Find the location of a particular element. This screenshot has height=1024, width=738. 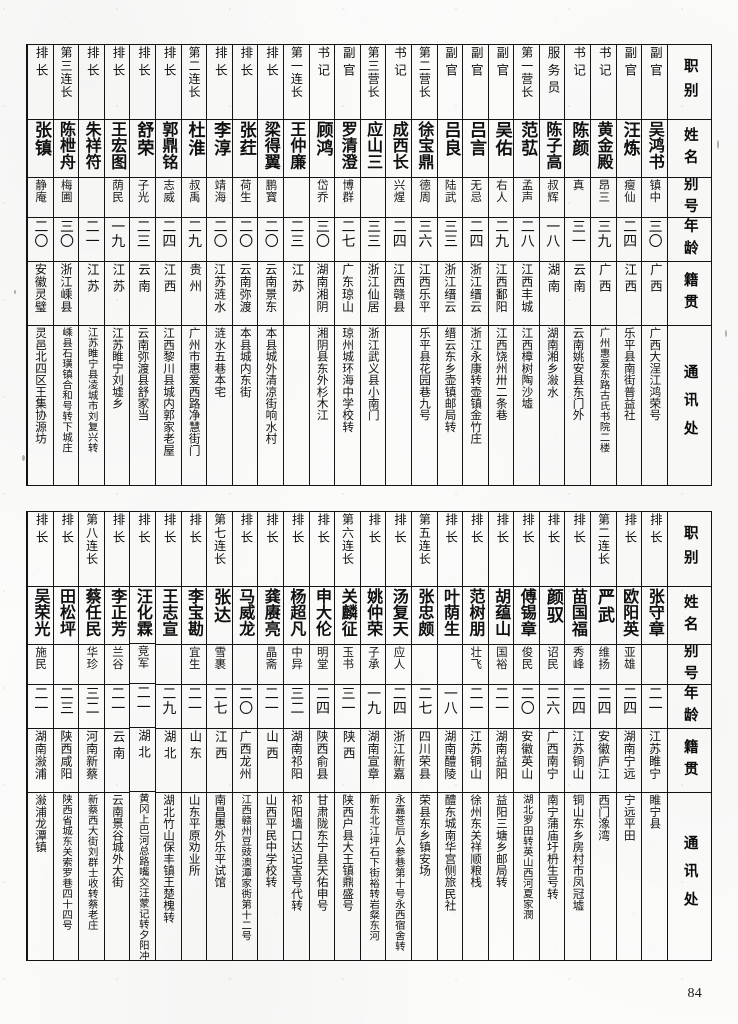

roster-column-徐宝鼎: 第二营长 徐宝鼎 德周 三六 江西乐平 乐平县花园巷九号 is located at coordinates (423, 265).